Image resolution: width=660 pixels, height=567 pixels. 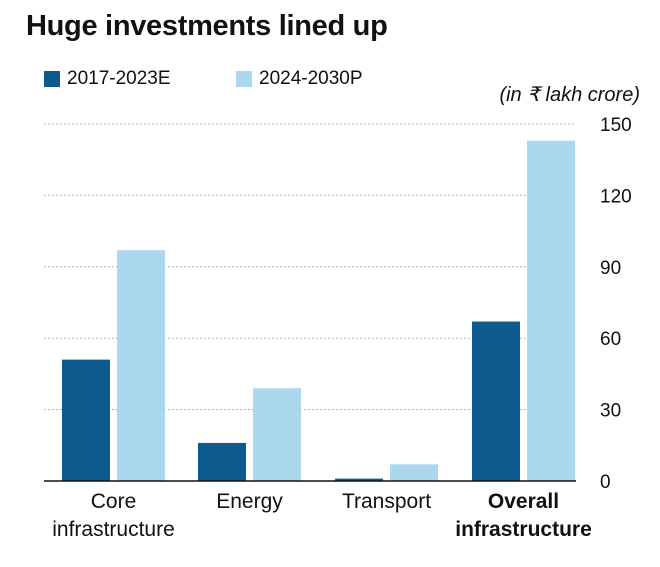 I want to click on y-tick-label: 90, so click(x=610, y=268).